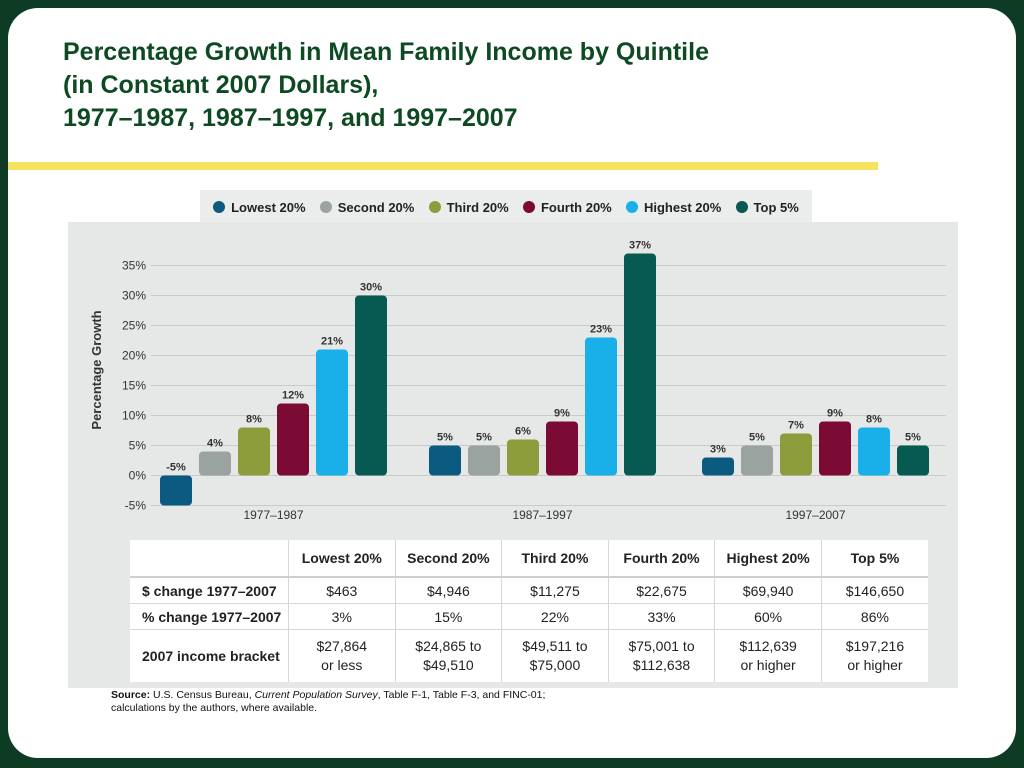 This screenshot has width=1024, height=768. What do you see at coordinates (835, 414) in the screenshot?
I see `bar-label-2-3: 9%` at bounding box center [835, 414].